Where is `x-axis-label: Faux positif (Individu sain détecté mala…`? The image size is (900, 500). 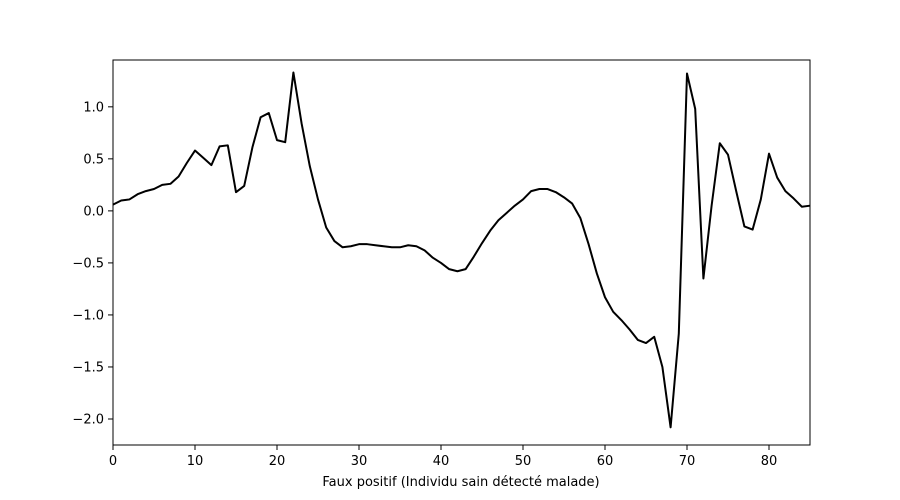 x-axis-label: Faux positif (Individu sain détecté mala… is located at coordinates (460, 482).